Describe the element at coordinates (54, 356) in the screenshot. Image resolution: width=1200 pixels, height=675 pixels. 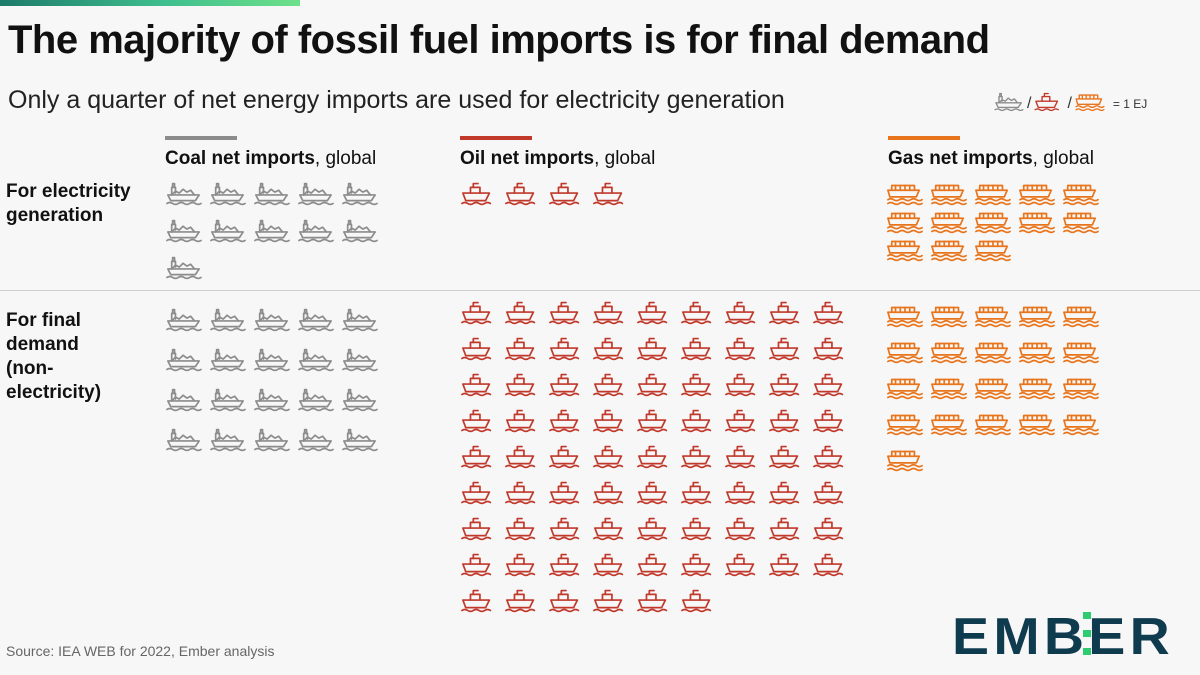
I see `row-label-final-demand: For final demand (non-electricity)` at that location.